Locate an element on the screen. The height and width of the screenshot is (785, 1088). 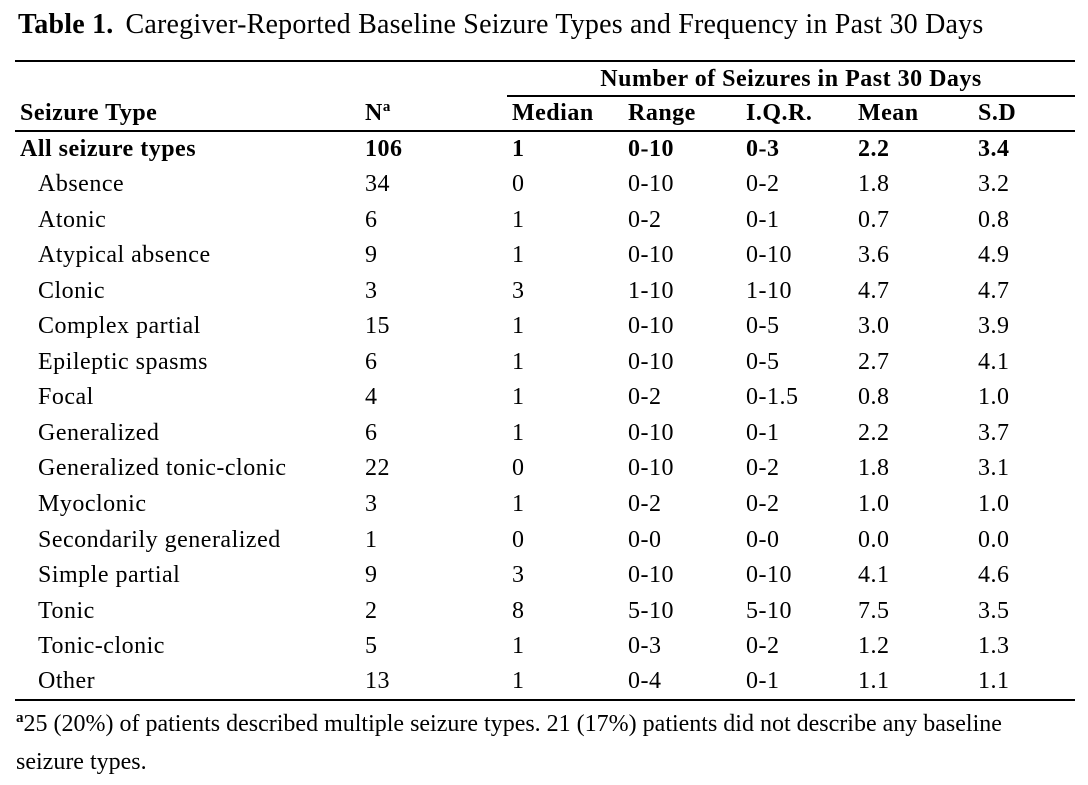
table-number-label: Table 1. is located at coordinates (66, 24).